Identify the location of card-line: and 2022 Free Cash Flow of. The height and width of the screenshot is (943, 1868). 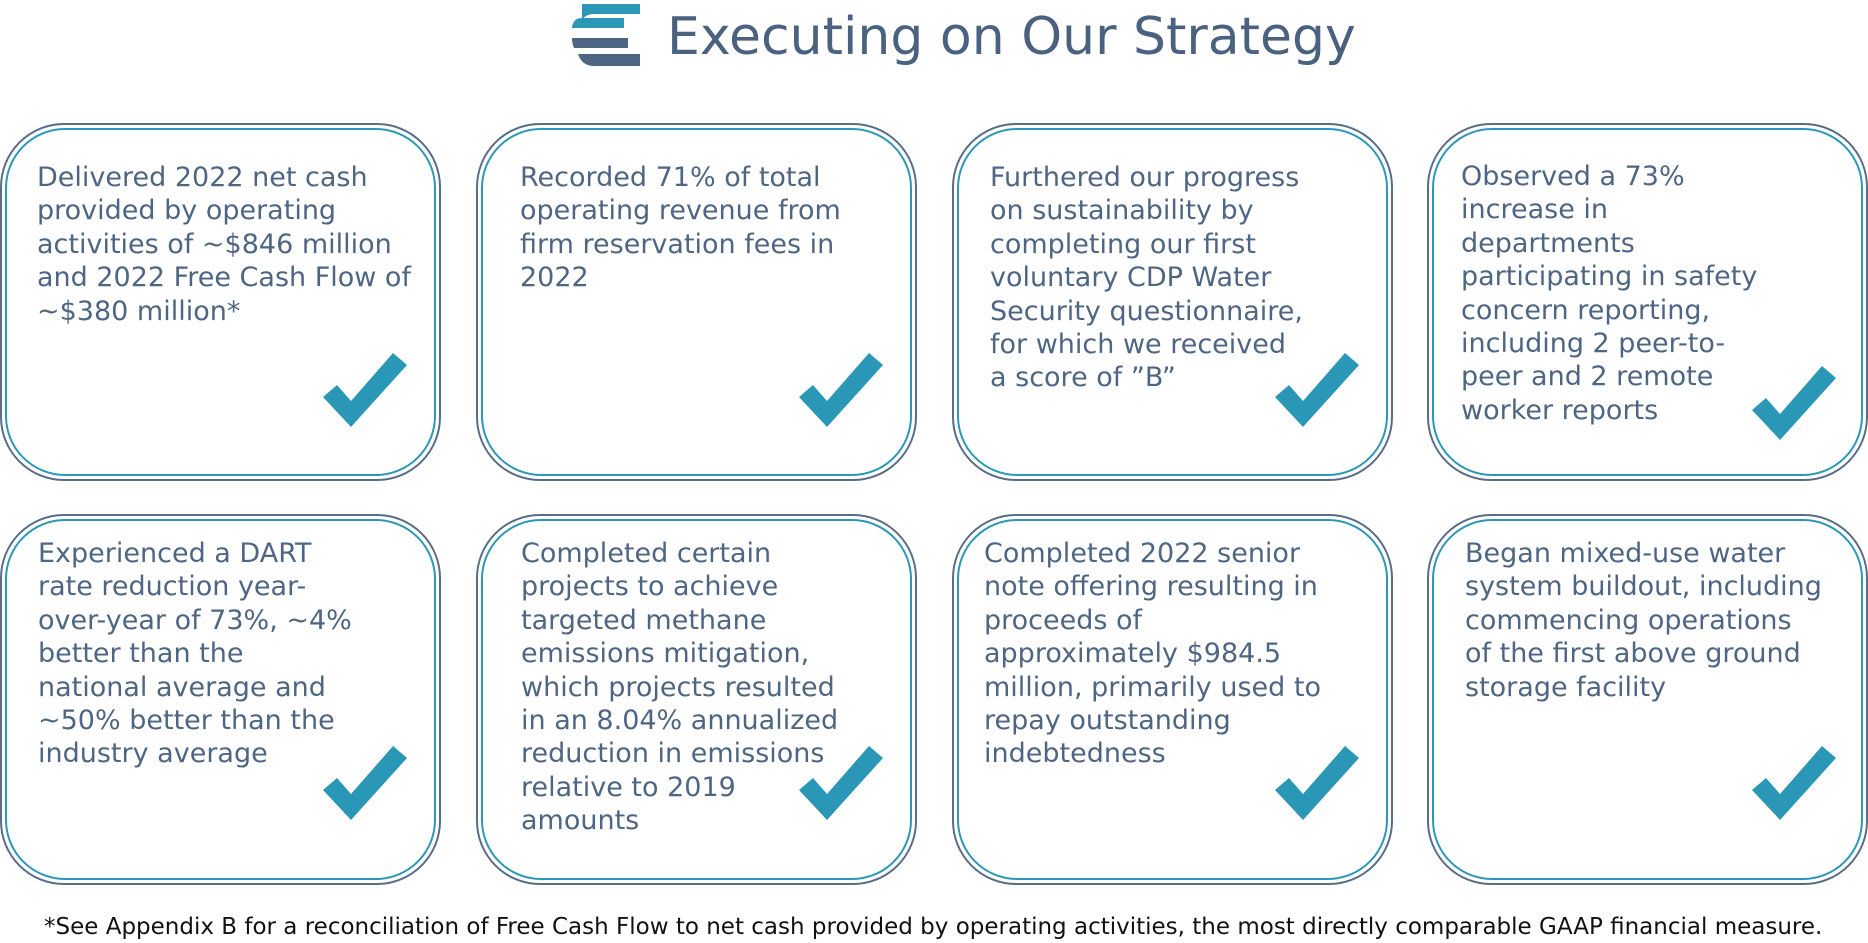
(224, 278).